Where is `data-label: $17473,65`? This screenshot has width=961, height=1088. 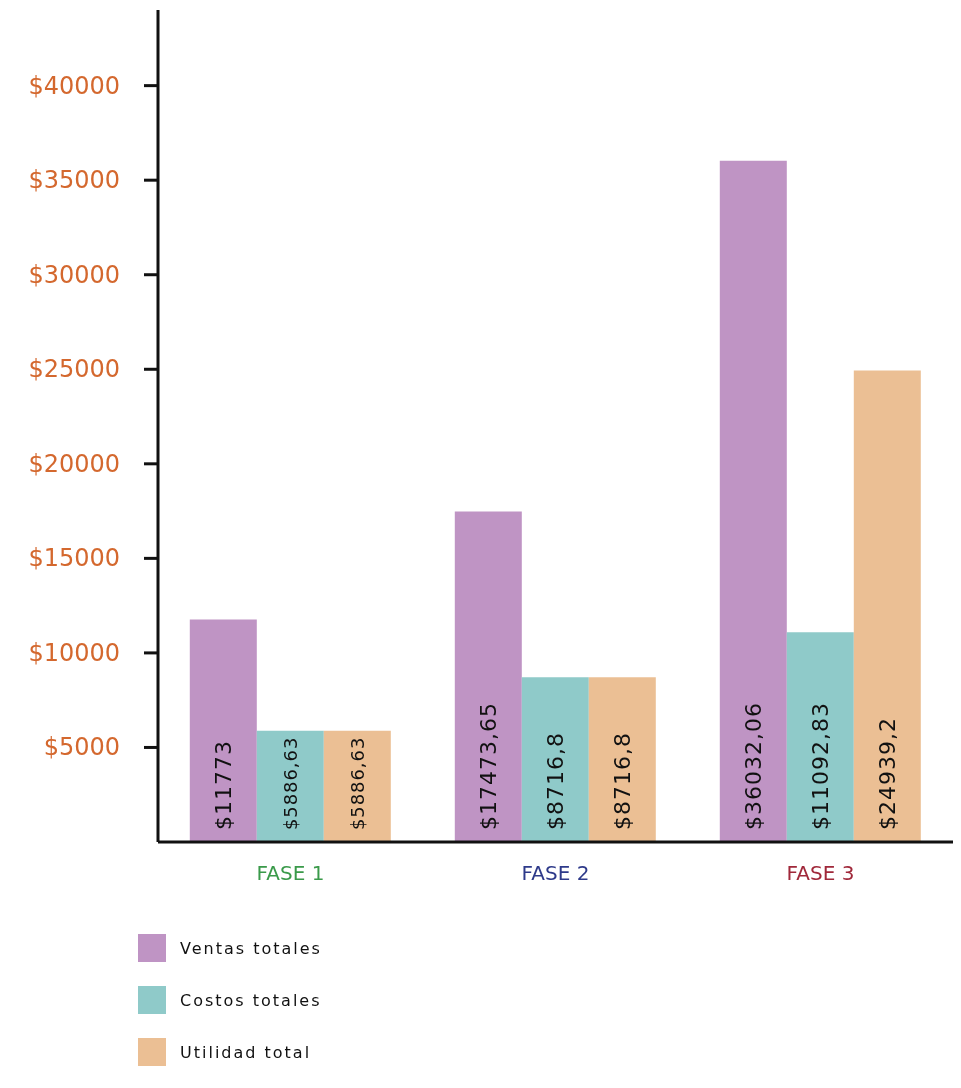 data-label: $17473,65 is located at coordinates (488, 766).